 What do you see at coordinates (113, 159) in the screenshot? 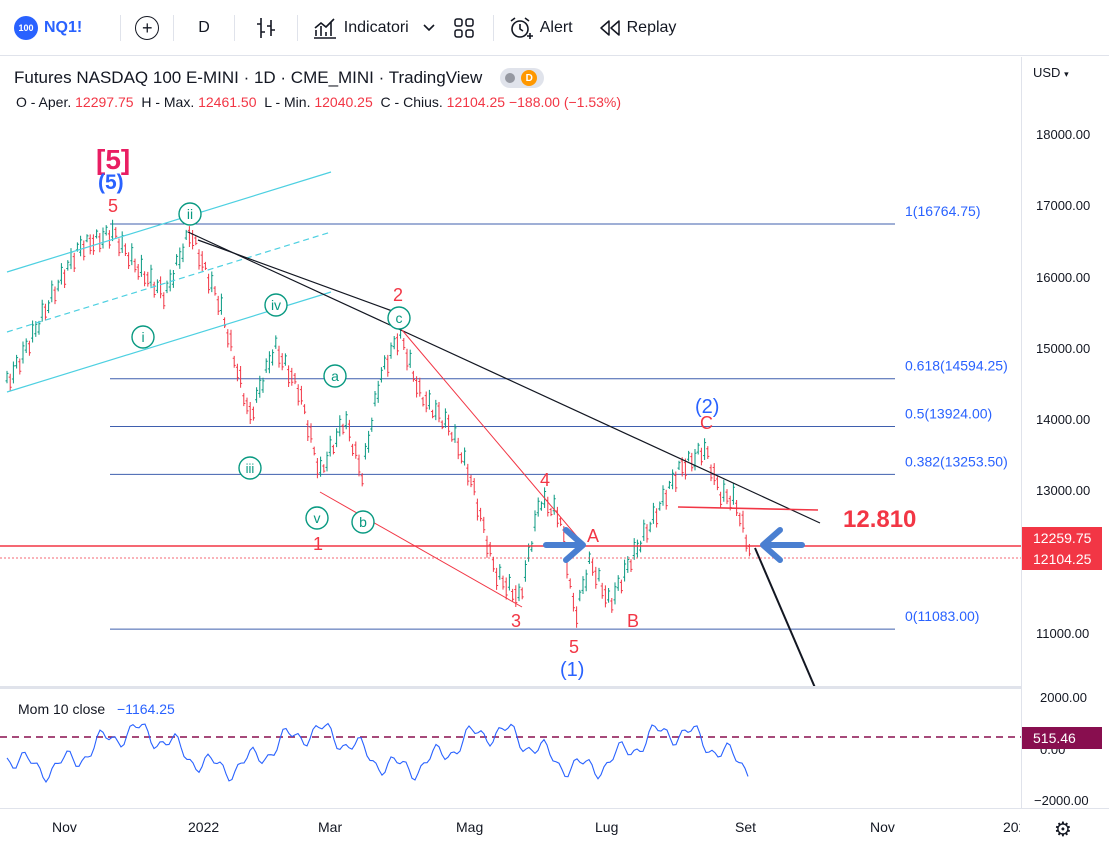
I see `wave-label-big-5: [5]` at bounding box center [113, 159].